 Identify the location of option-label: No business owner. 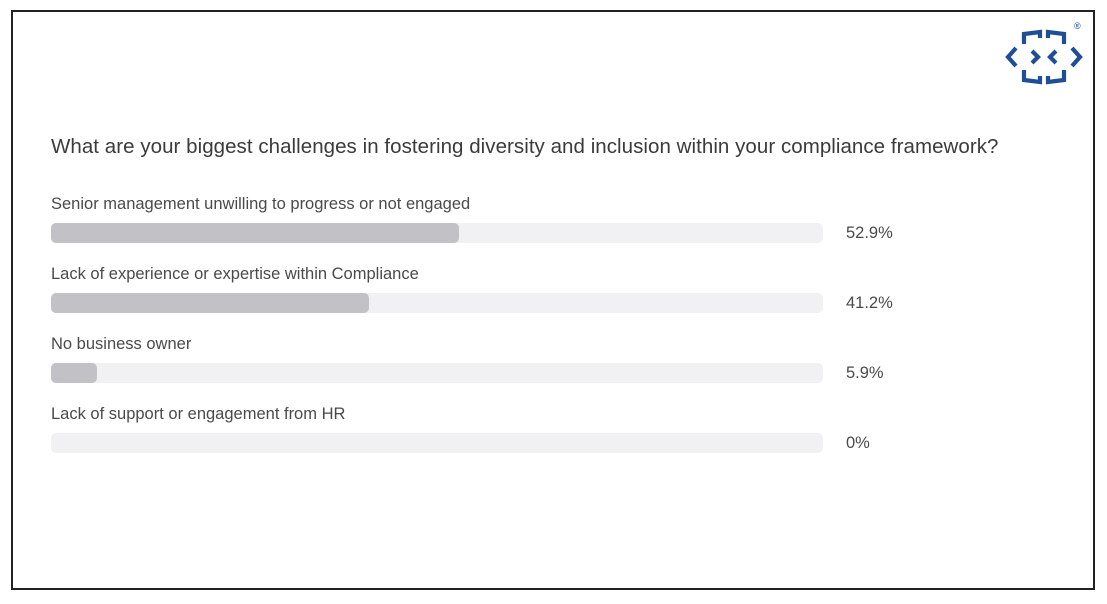
(121, 344).